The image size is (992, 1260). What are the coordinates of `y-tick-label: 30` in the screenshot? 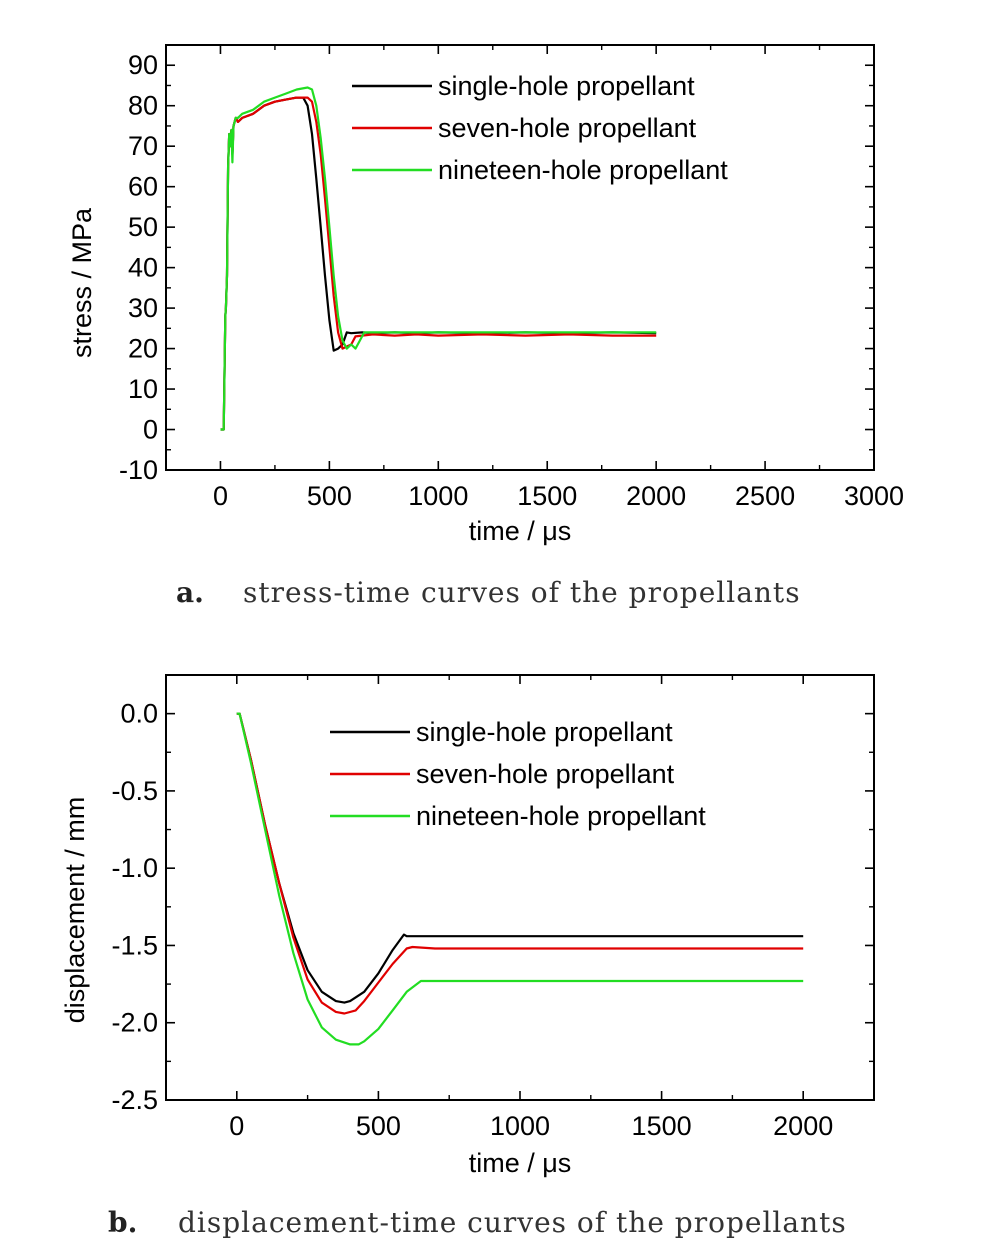 It's located at (143, 308).